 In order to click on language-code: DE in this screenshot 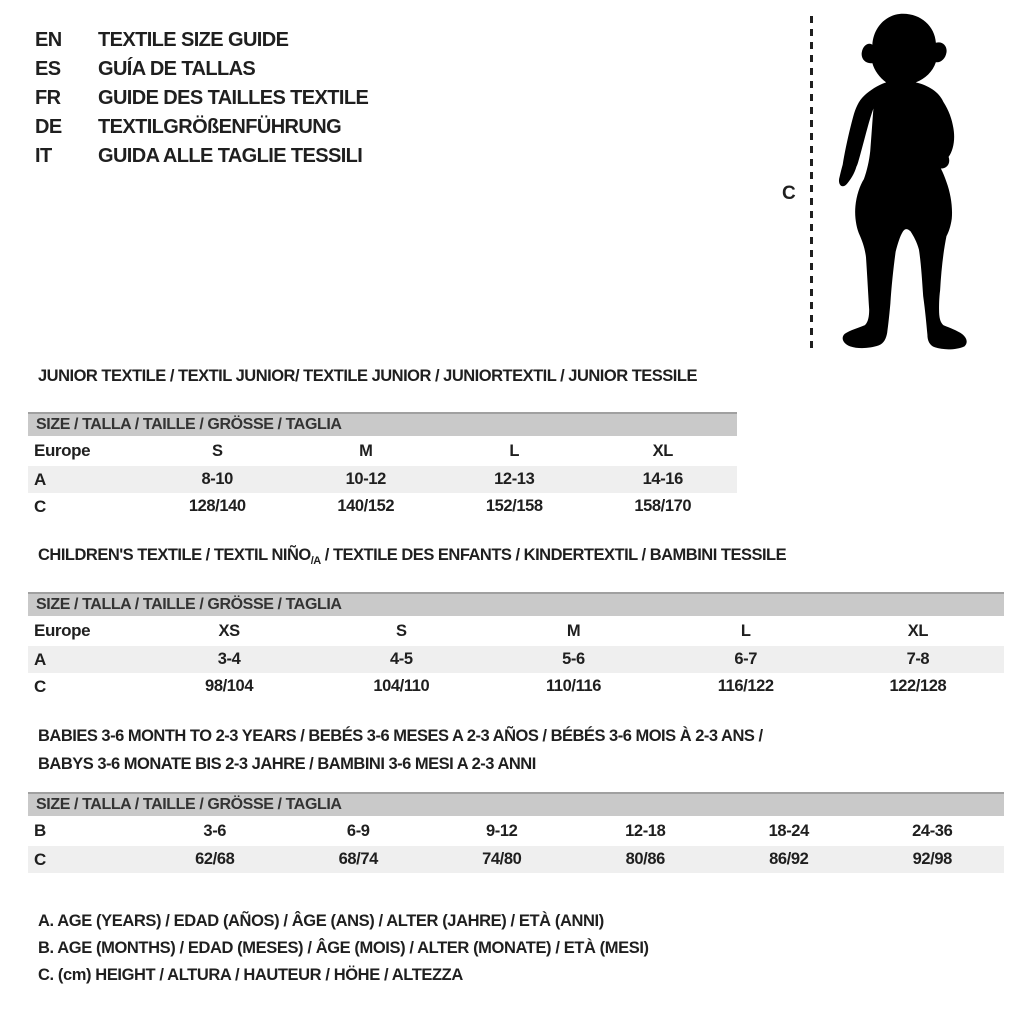, I will do `click(48, 127)`.